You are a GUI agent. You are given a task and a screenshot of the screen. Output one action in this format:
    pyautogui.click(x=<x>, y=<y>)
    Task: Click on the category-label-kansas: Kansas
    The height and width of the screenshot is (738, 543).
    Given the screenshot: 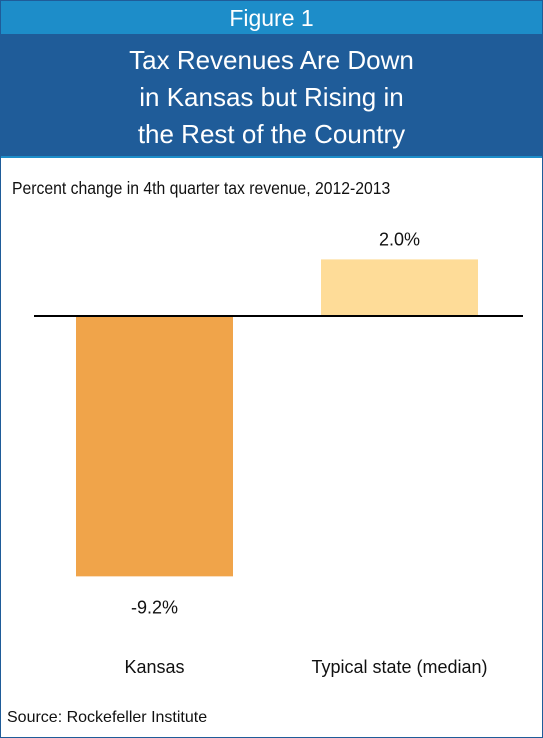 What is the action you would take?
    pyautogui.click(x=154, y=667)
    